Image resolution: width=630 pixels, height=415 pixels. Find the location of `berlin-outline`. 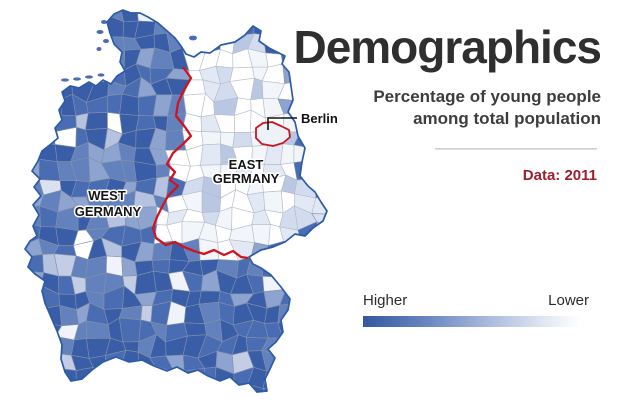

berlin-outline is located at coordinates (273, 134).